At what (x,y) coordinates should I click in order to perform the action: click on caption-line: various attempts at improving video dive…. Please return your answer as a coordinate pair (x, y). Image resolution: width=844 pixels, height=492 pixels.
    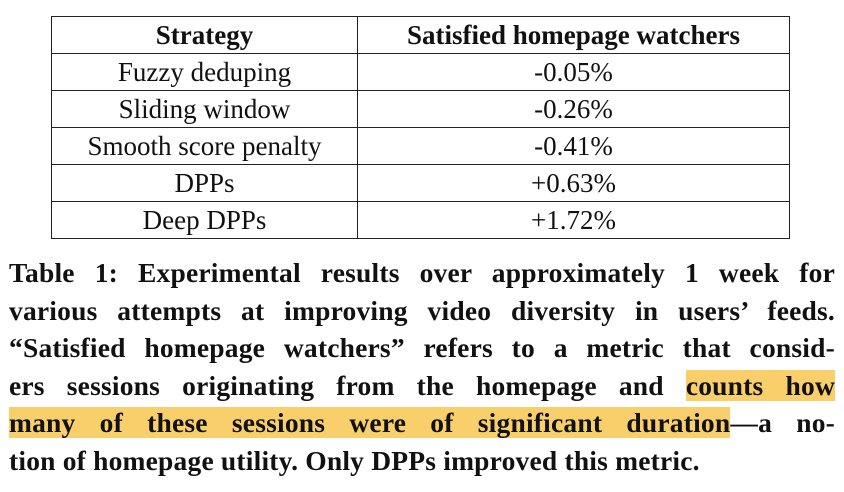
    Looking at the image, I should click on (422, 310).